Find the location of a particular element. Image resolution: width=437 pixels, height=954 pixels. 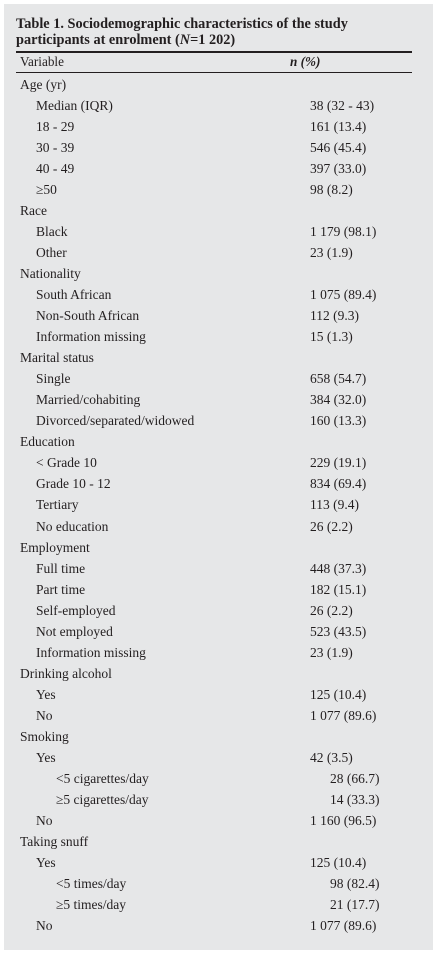

table-row: Median (IQR) 38 (32 - 43) is located at coordinates (214, 105).